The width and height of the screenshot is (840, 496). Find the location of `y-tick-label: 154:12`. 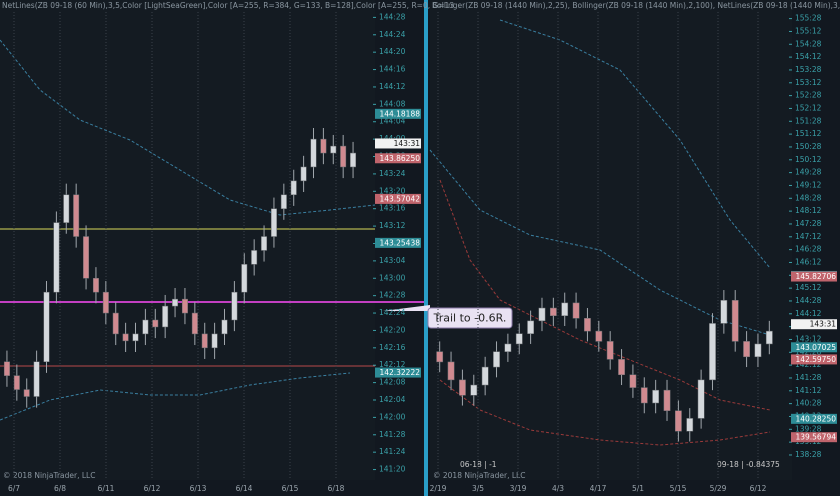

y-tick-label: 154:12 is located at coordinates (808, 56).